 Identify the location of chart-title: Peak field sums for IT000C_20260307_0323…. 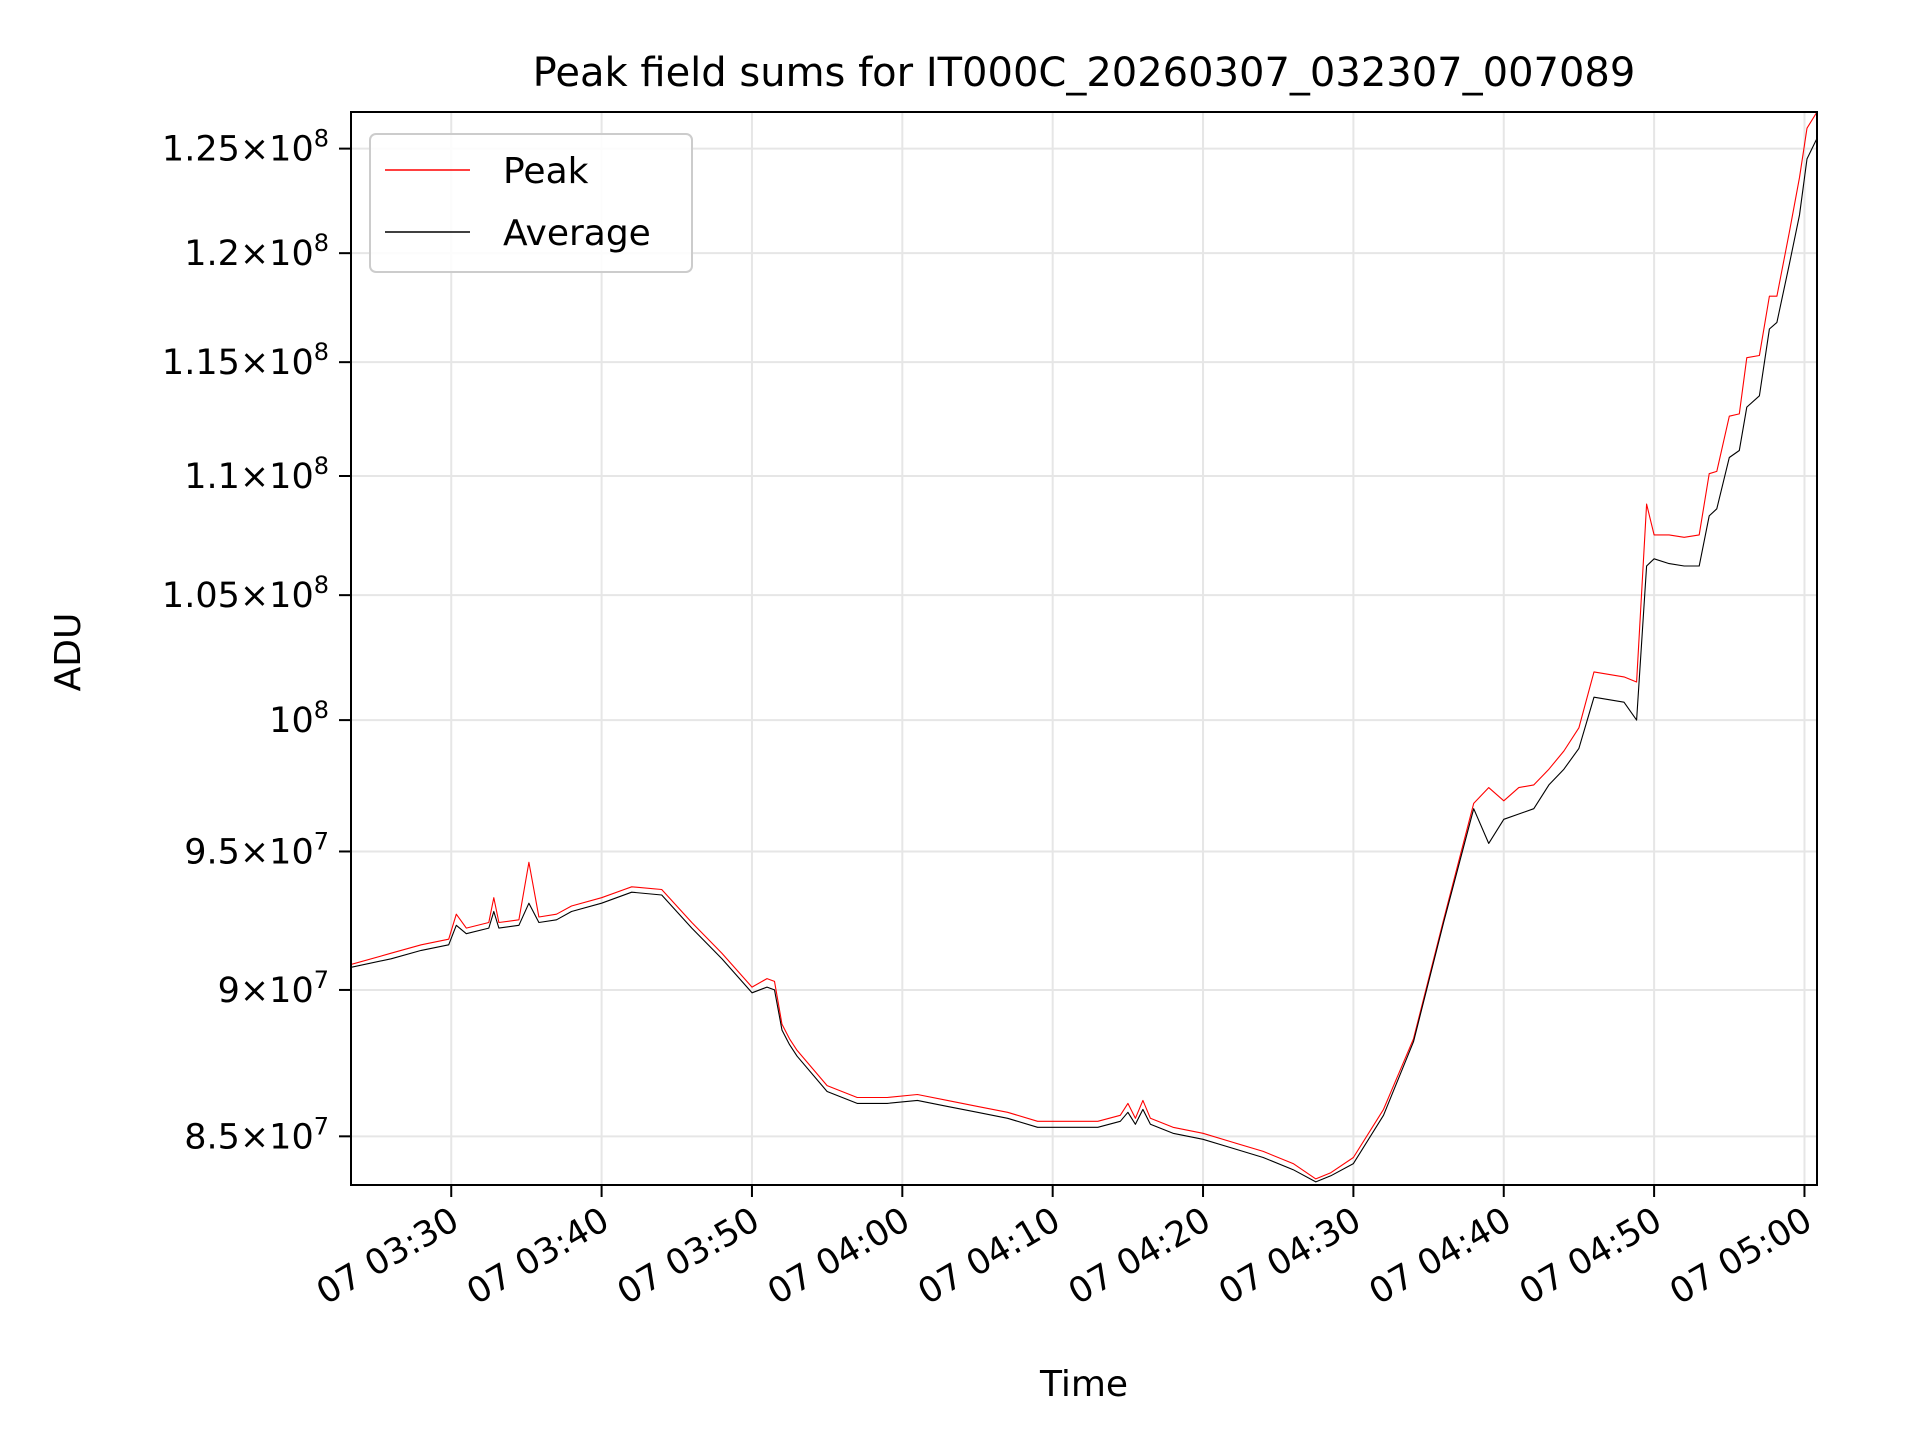
(1084, 73).